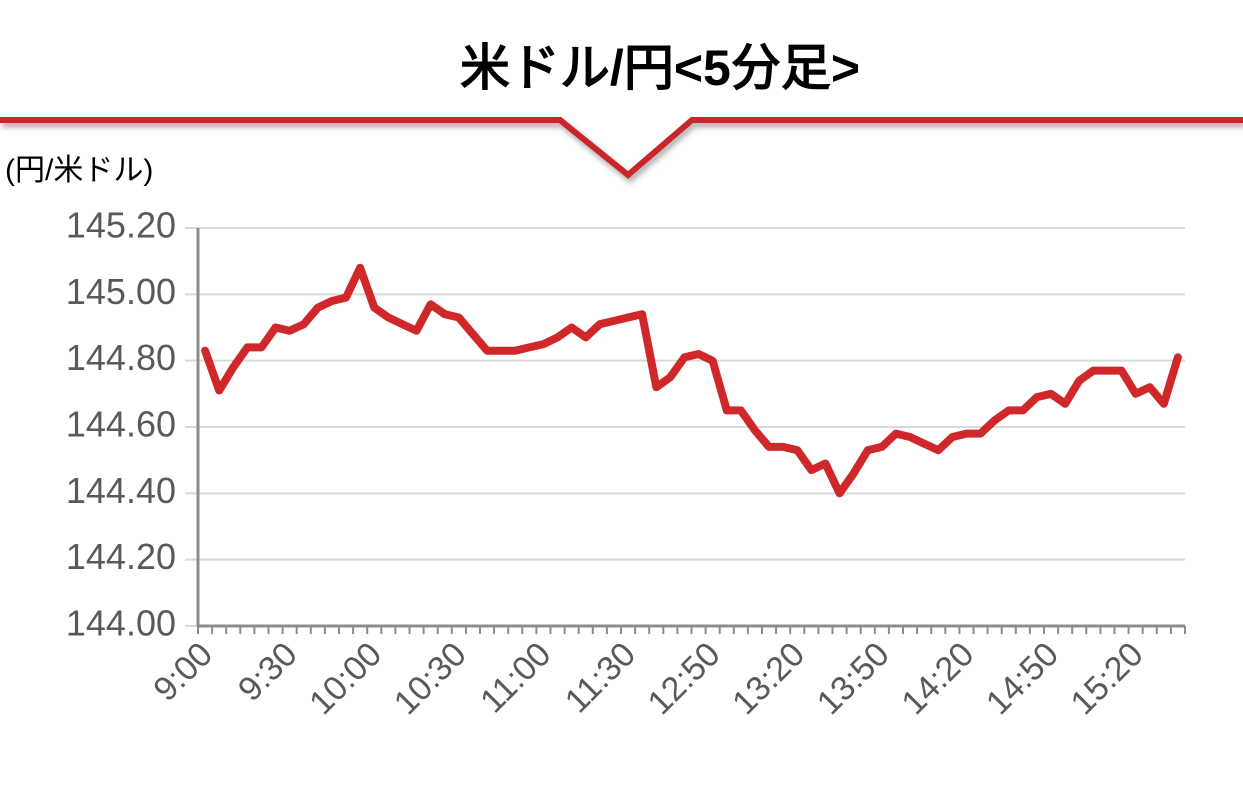  Describe the element at coordinates (684, 678) in the screenshot. I see `x-tick-label: 12:50` at that location.